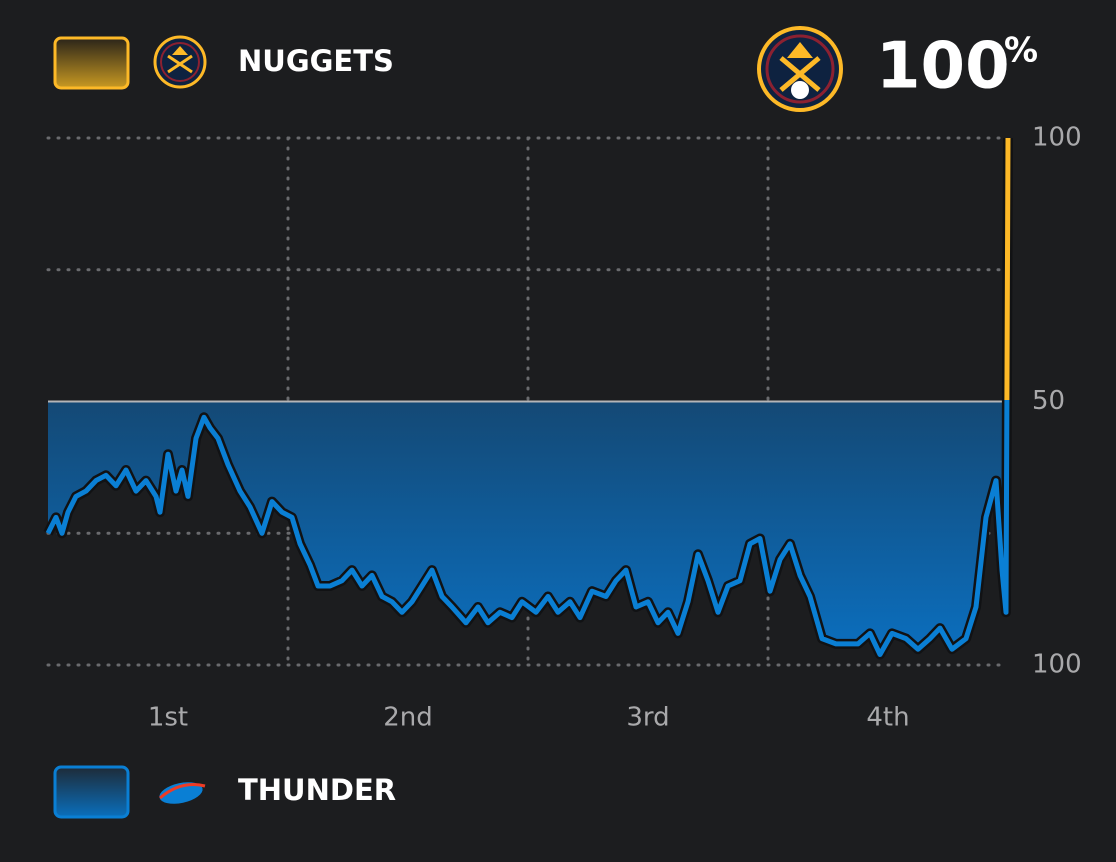 Image resolution: width=1116 pixels, height=862 pixels. Describe the element at coordinates (943, 67) in the screenshot. I see `win-probability: 100` at that location.